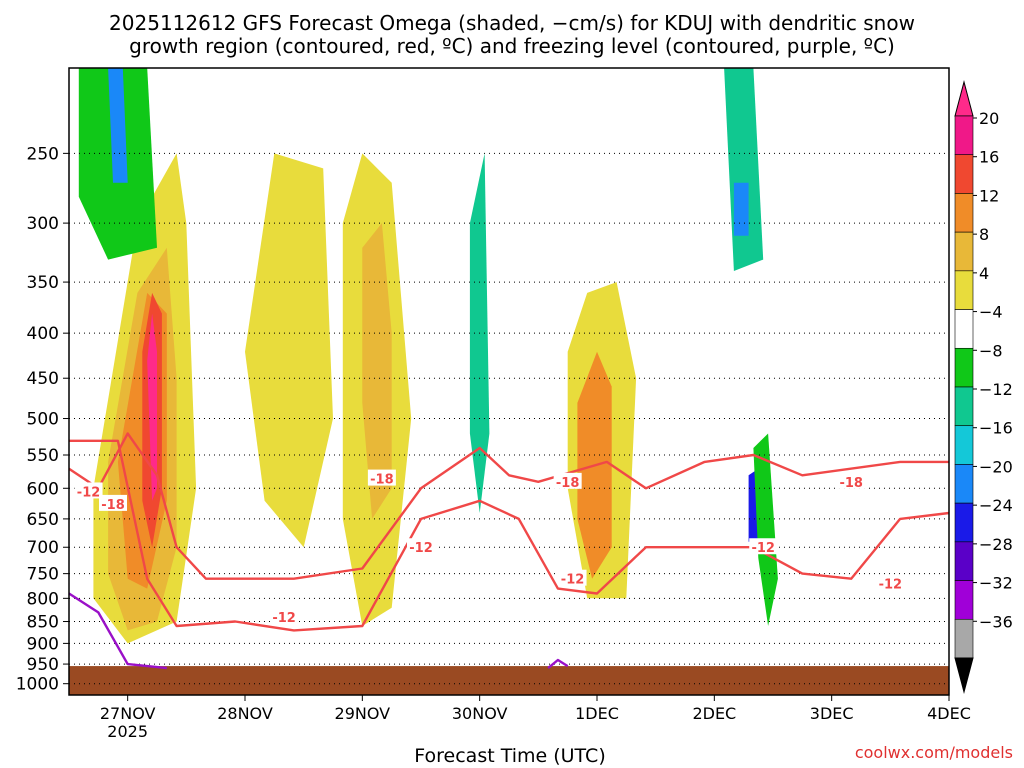 This screenshot has width=1024, height=768. I want to click on colorbar-label-0: 20, so click(989, 118).